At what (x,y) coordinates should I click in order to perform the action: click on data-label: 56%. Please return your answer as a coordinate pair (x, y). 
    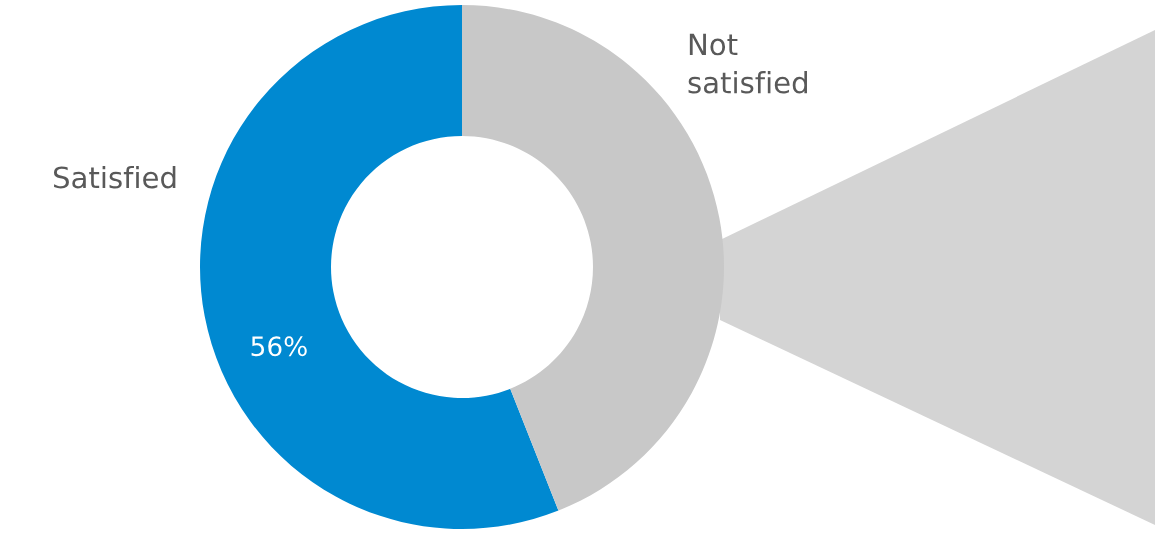
    Looking at the image, I should click on (279, 346).